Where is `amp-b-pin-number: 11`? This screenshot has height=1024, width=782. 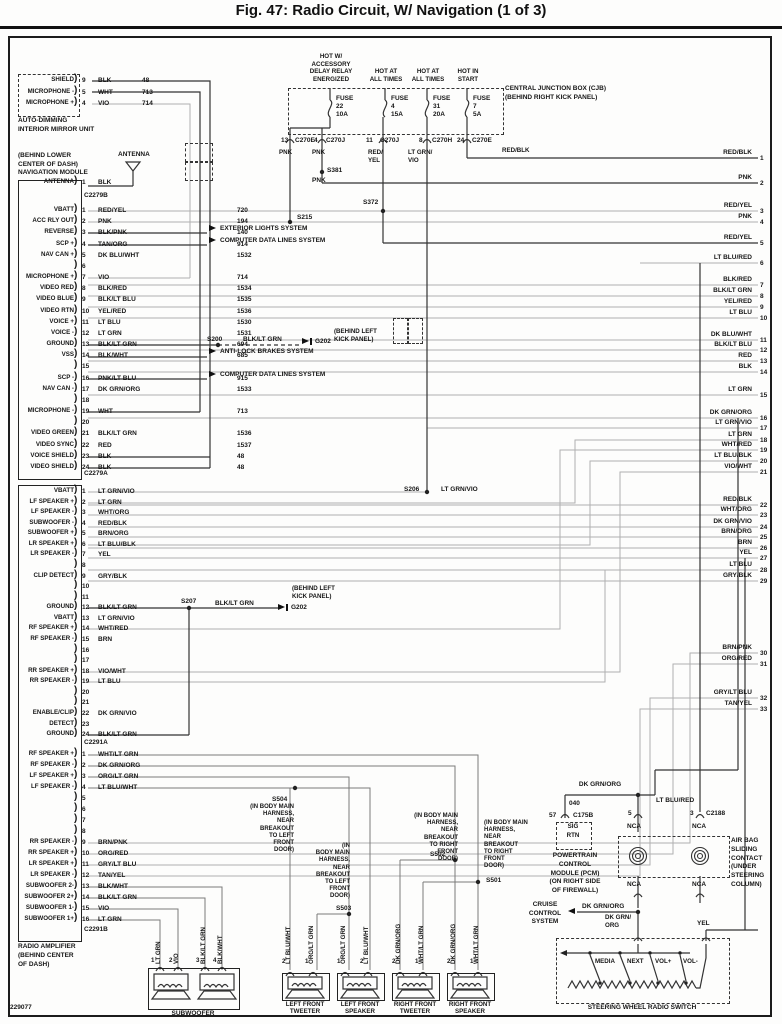 amp-b-pin-number: 11 is located at coordinates (85, 864).